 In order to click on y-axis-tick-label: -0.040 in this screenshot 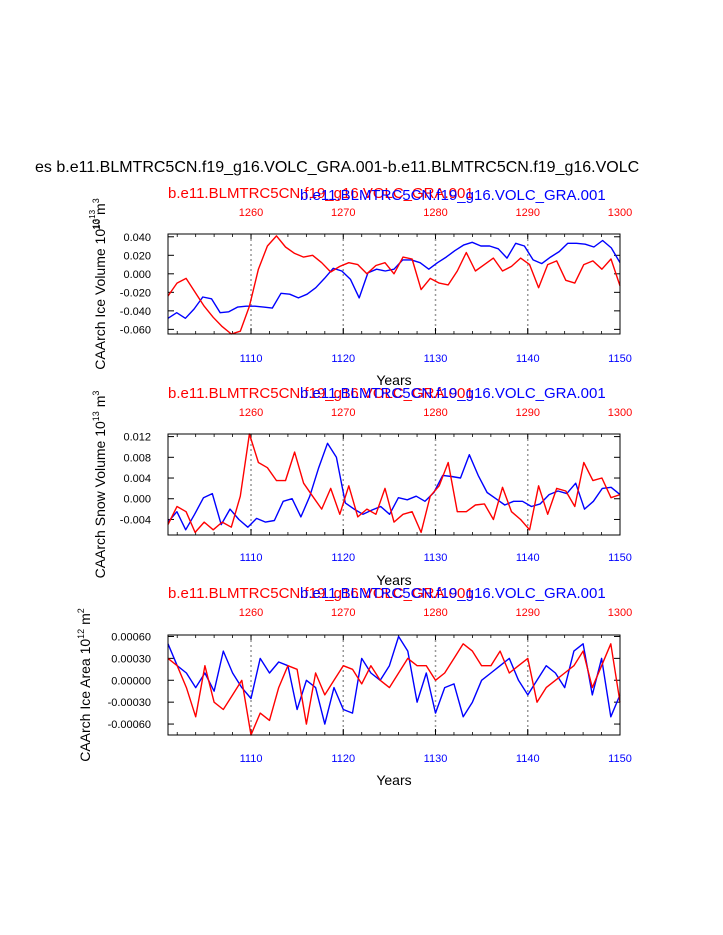, I will do `click(135, 312)`.